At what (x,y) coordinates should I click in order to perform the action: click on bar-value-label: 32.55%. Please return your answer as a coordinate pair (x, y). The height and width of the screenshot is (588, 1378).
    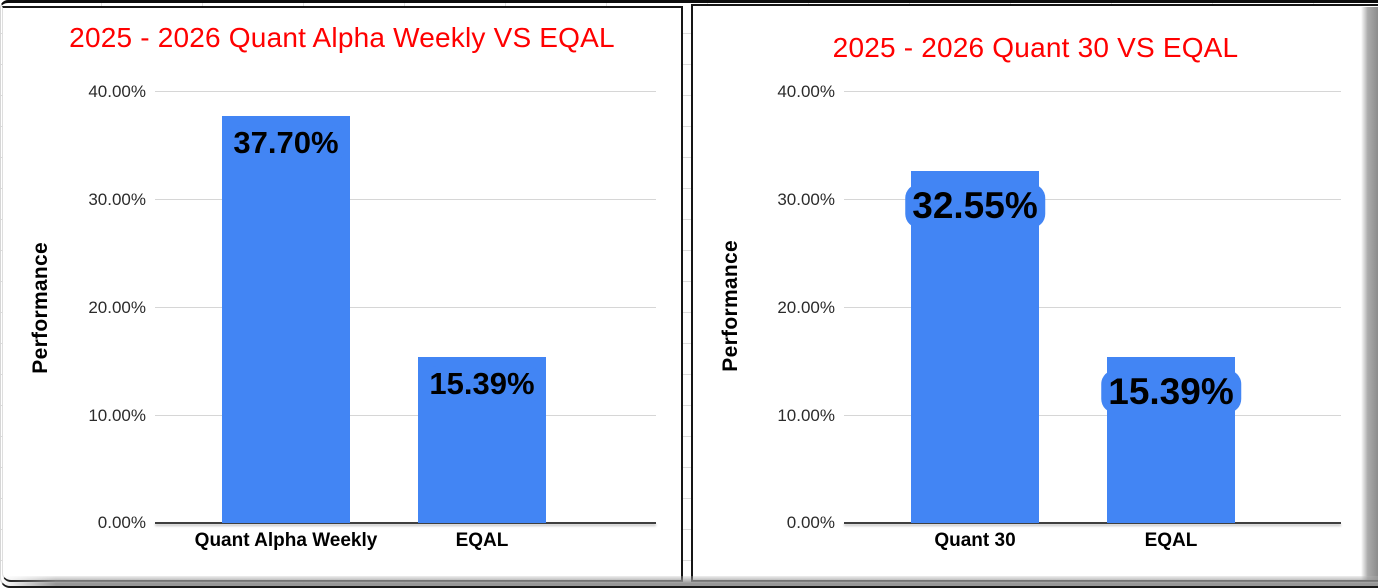
    Looking at the image, I should click on (975, 206).